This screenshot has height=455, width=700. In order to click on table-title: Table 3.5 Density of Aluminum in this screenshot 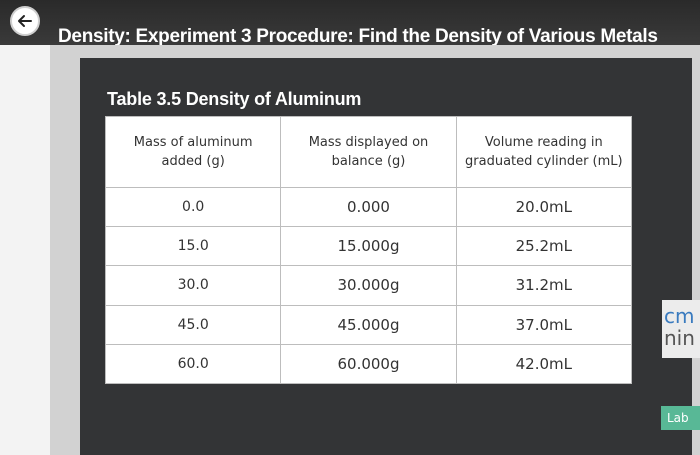, I will do `click(234, 99)`.